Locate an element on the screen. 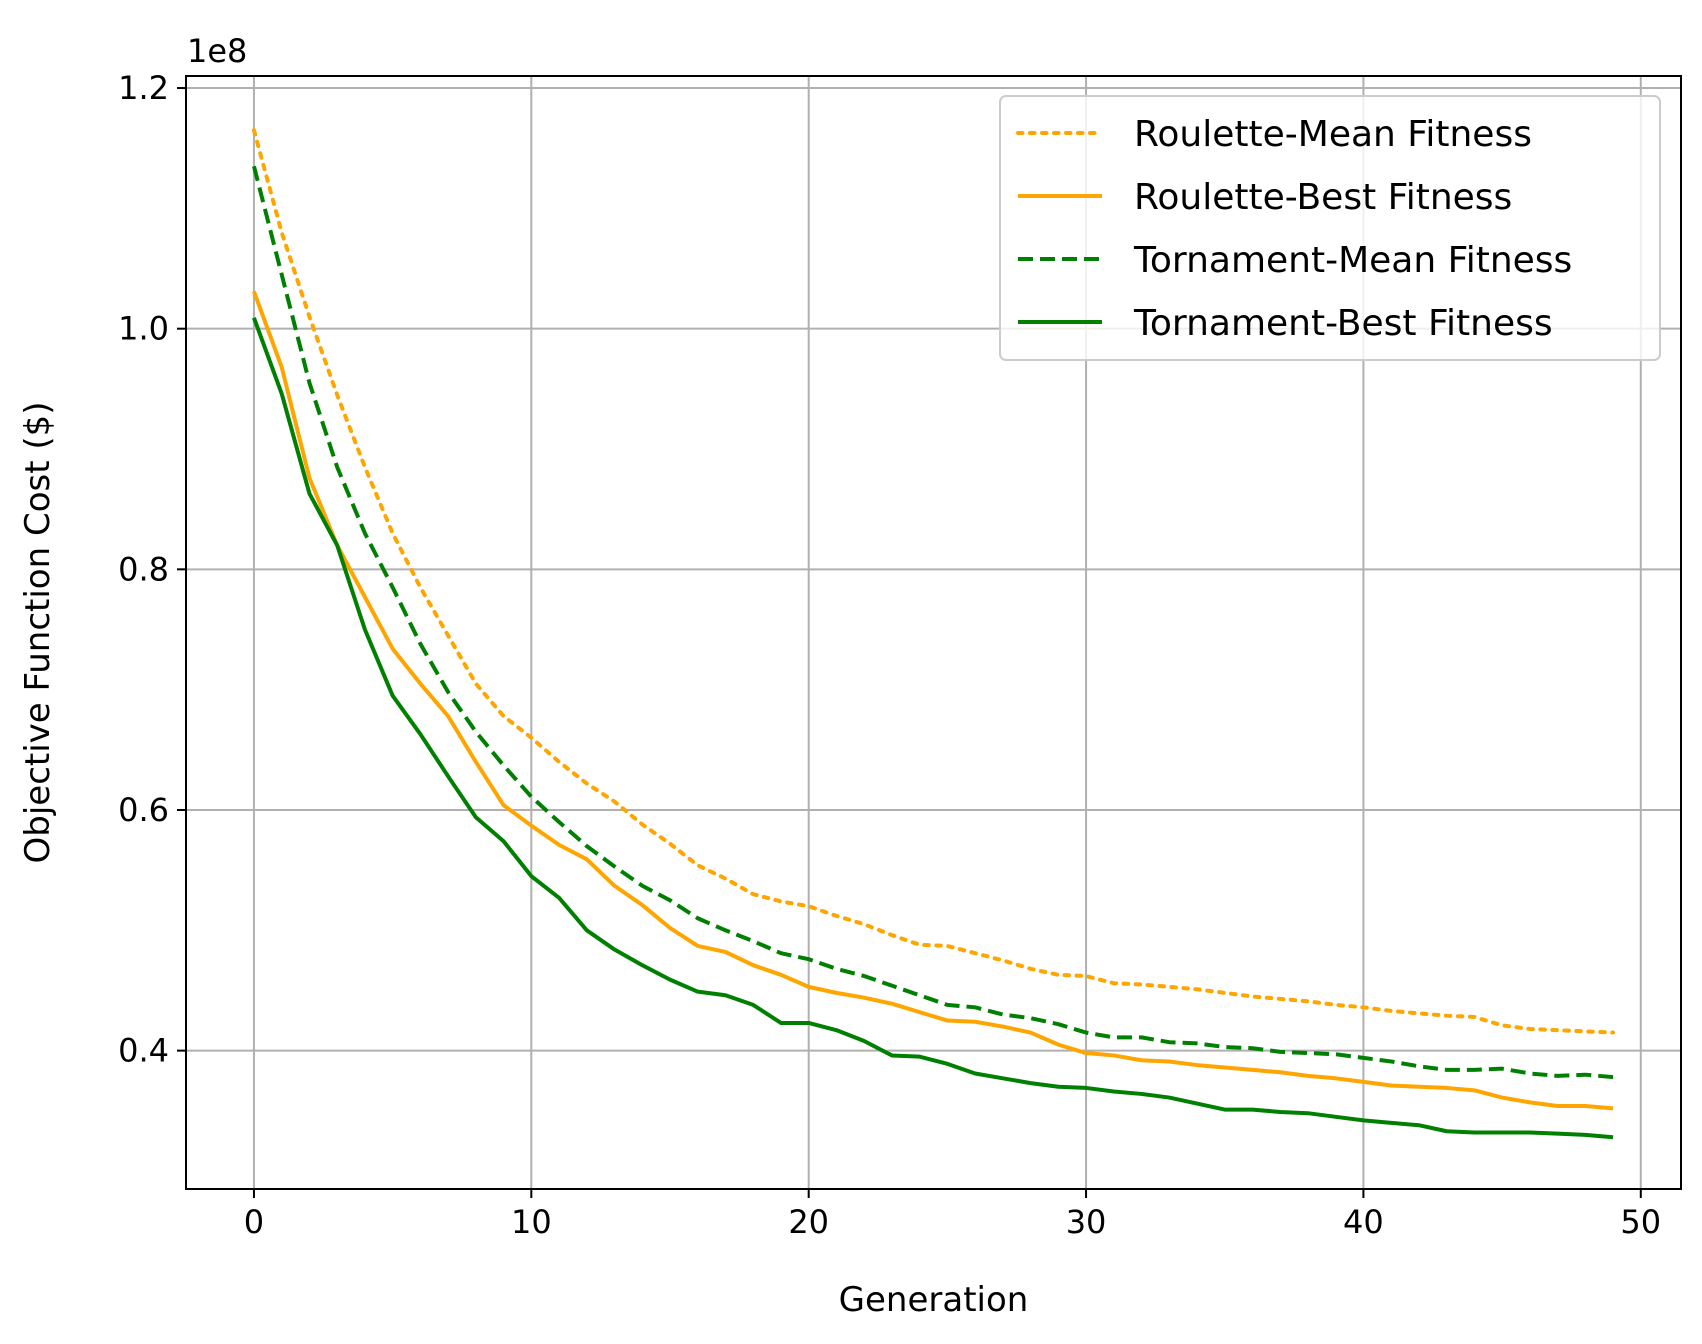  x-tick-label: 20 is located at coordinates (808, 1222).